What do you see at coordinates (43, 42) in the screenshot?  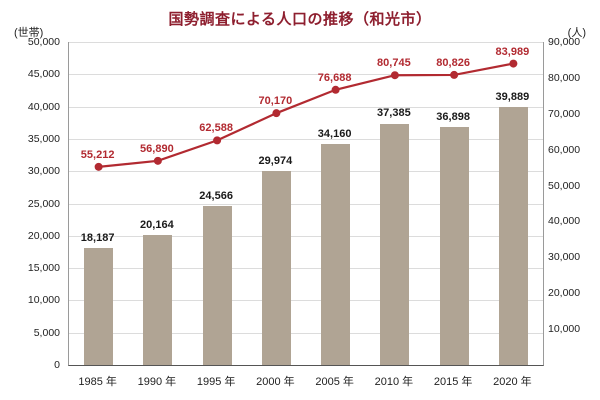 I see `left-axis-tick-label: 50,000` at bounding box center [43, 42].